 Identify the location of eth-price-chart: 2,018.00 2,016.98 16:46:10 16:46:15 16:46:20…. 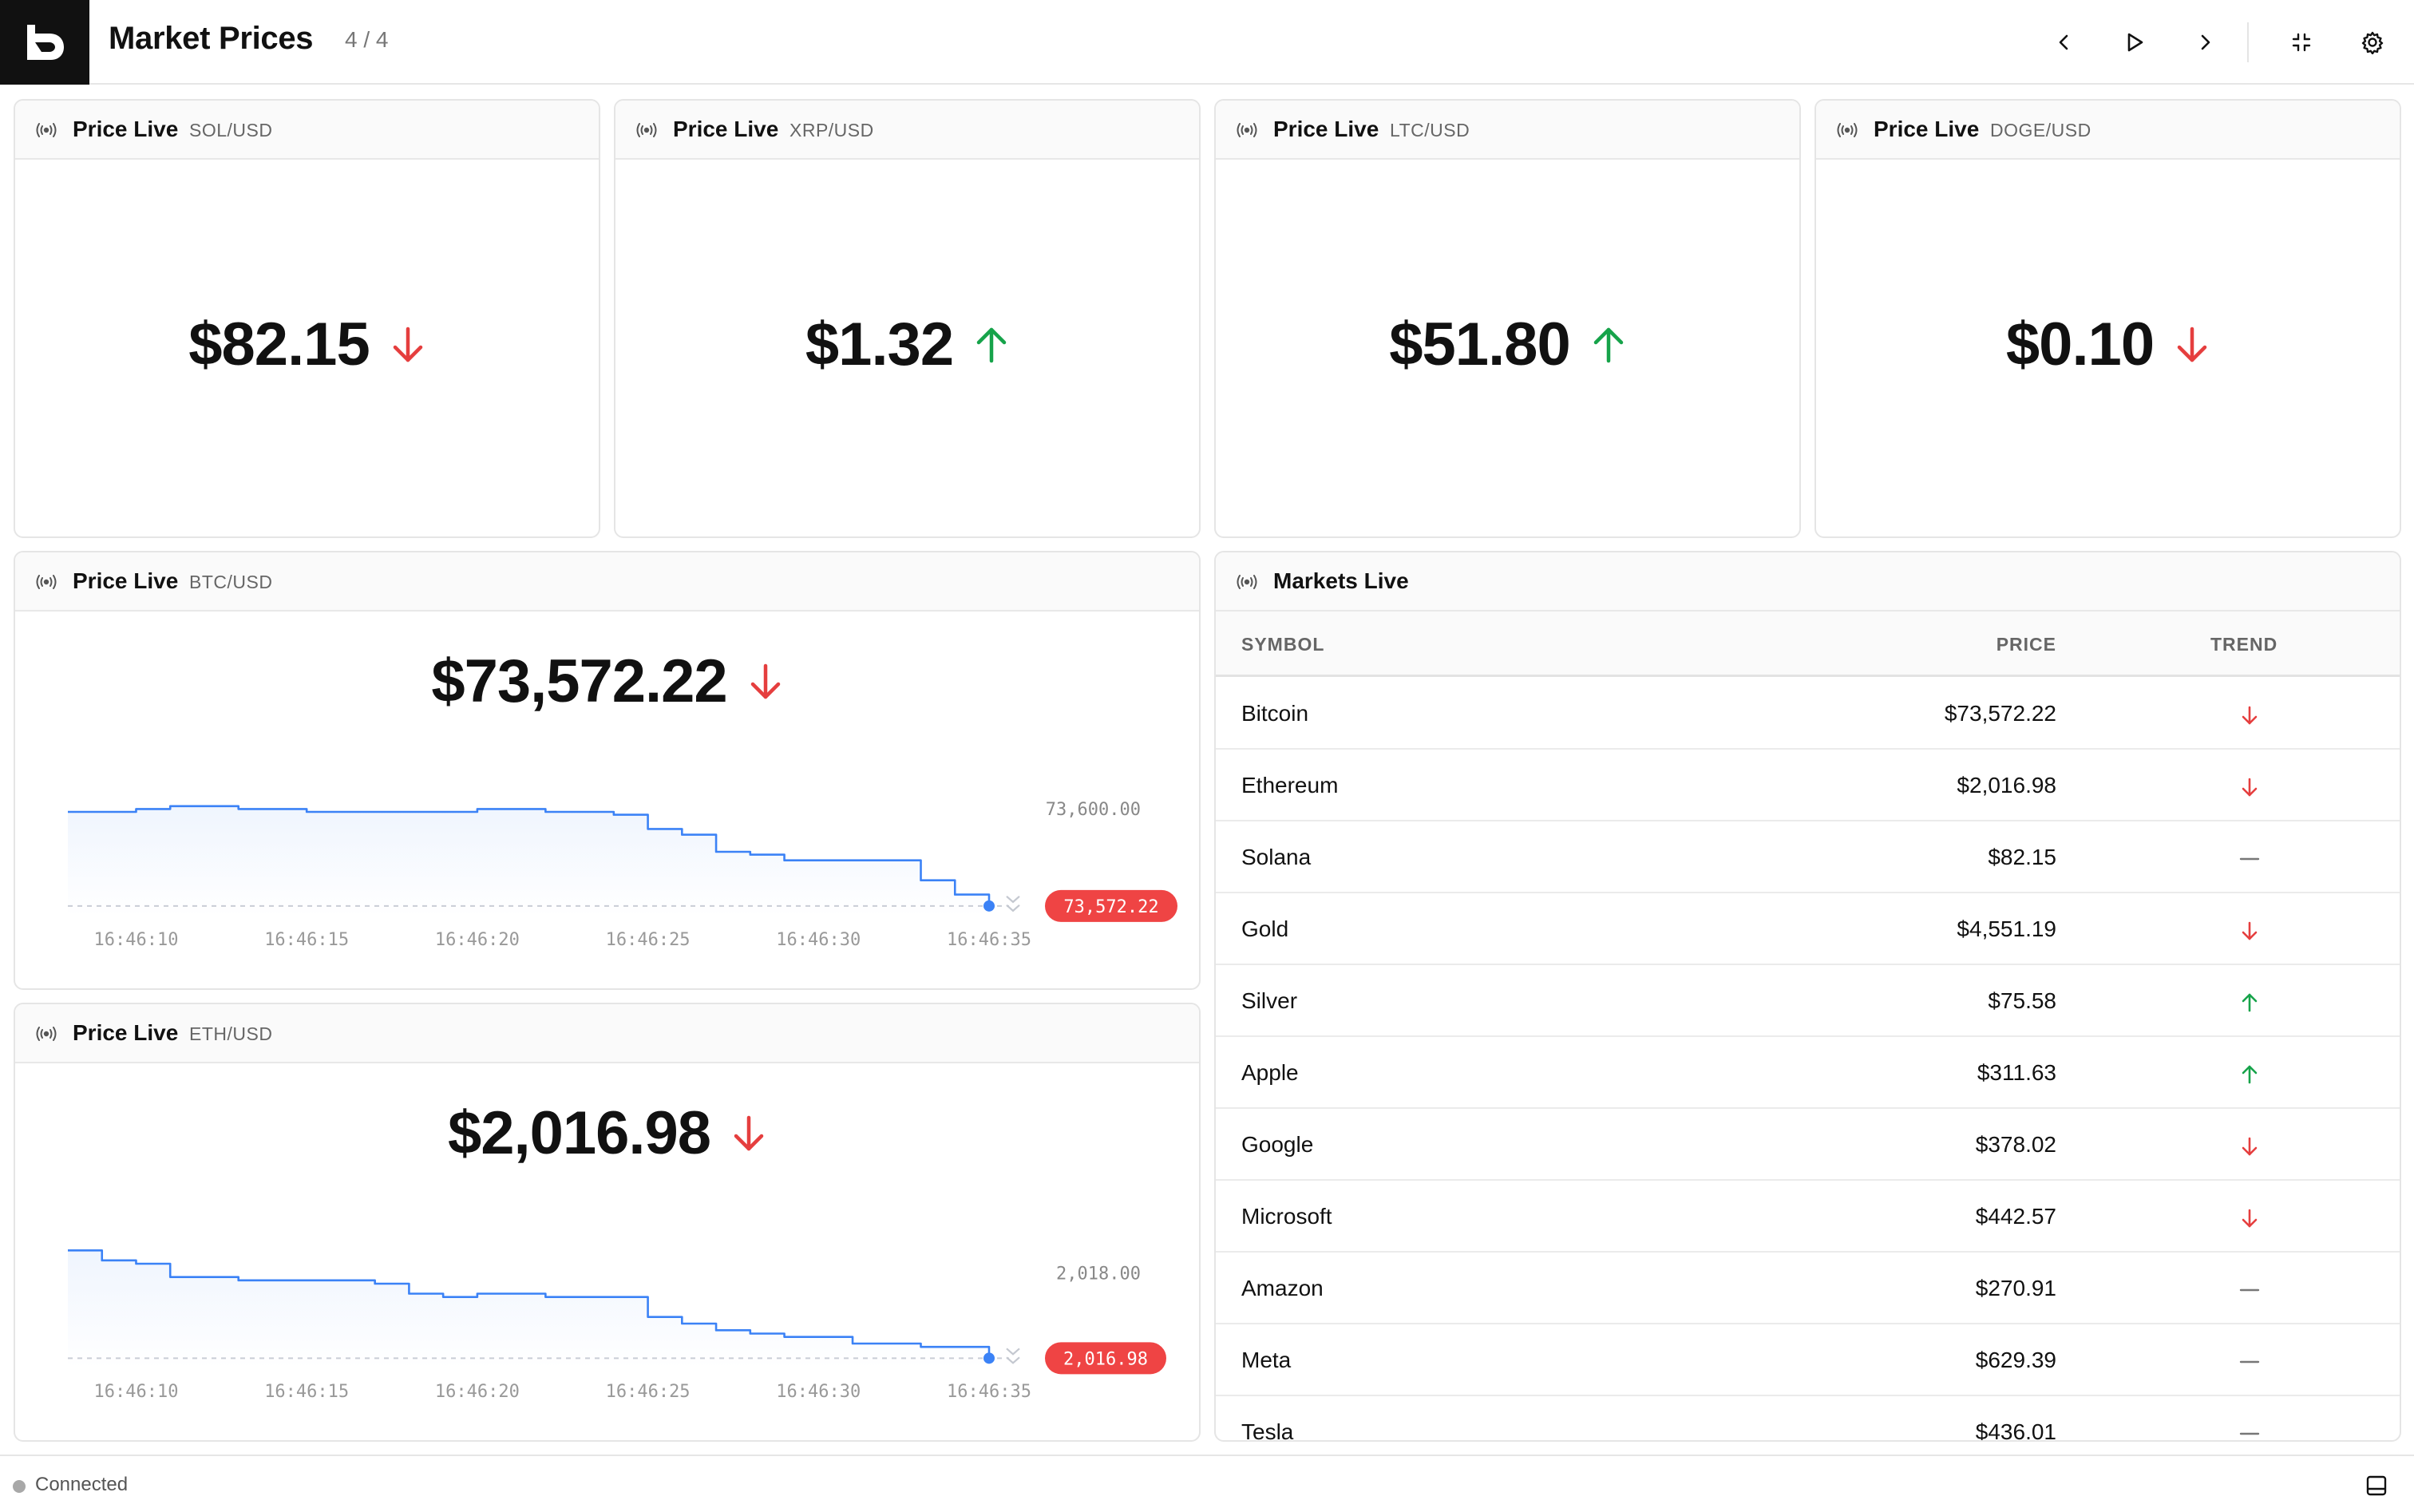
(608, 1223).